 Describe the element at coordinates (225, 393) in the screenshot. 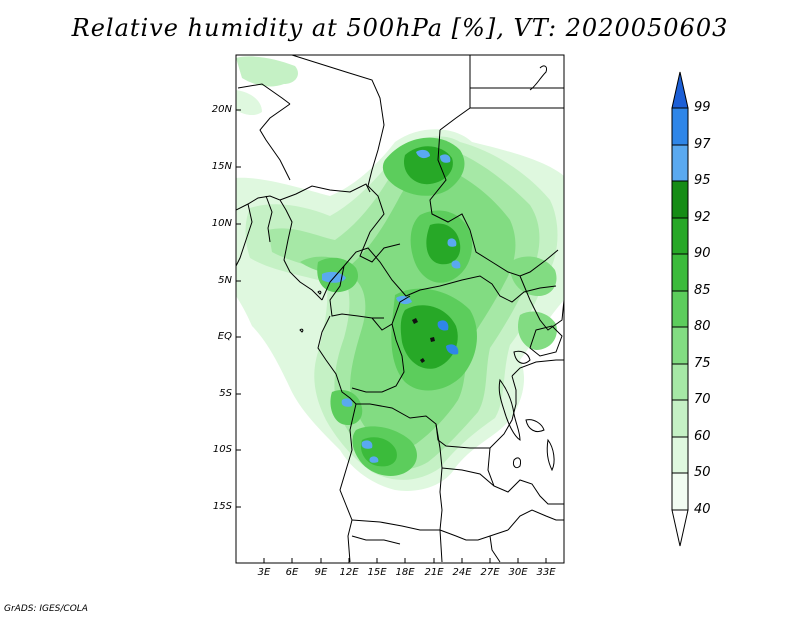

I see `lat-label: 5S` at that location.